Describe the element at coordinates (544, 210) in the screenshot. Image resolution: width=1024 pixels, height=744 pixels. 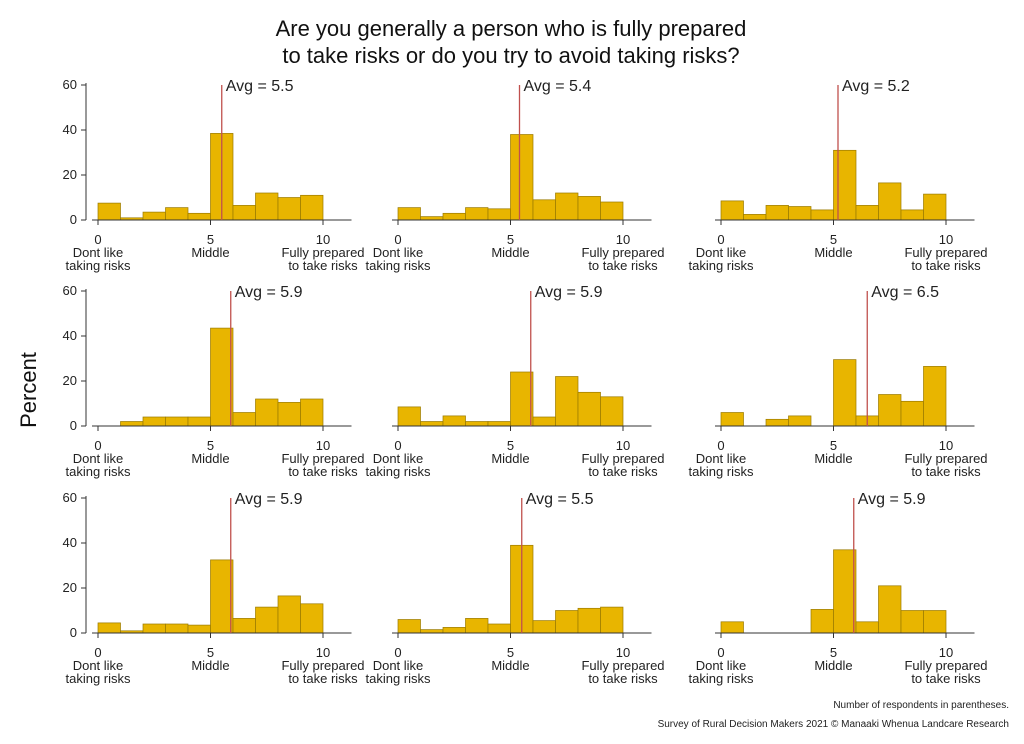
I see `bar-panel2-bin6` at that location.